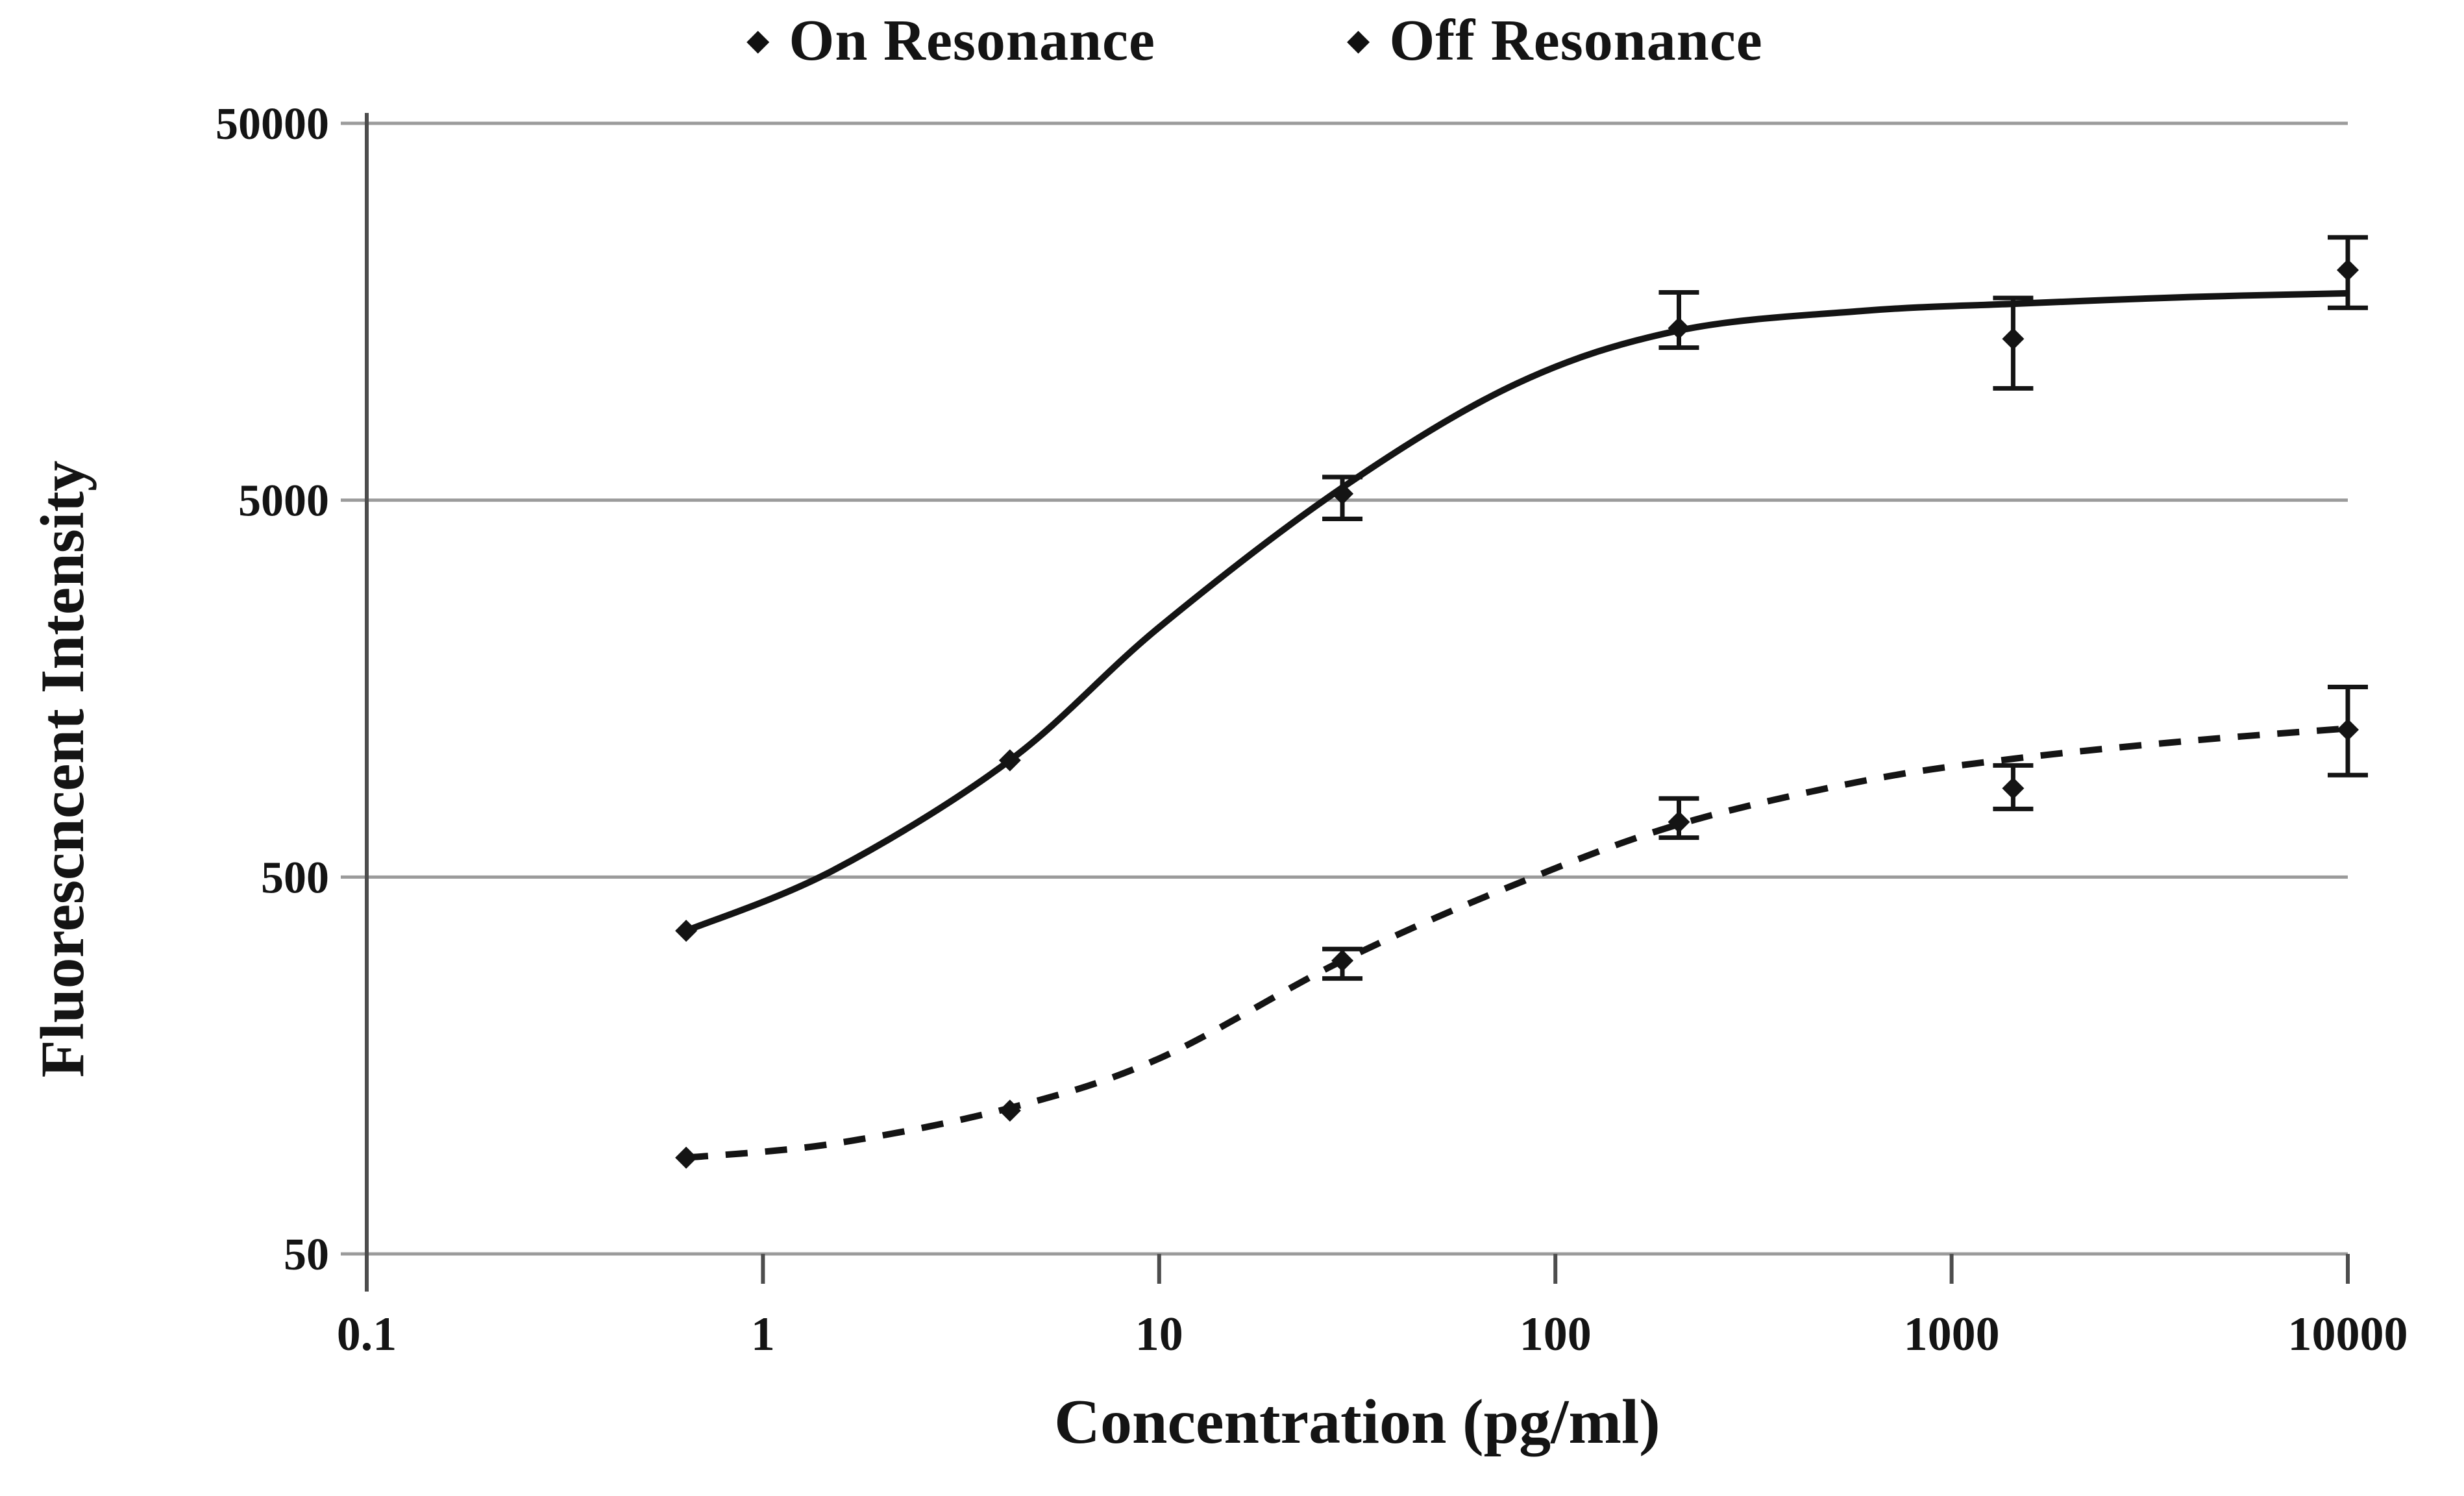 The height and width of the screenshot is (1496, 2464). Describe the element at coordinates (763, 1334) in the screenshot. I see `x-tick-label: 1` at that location.